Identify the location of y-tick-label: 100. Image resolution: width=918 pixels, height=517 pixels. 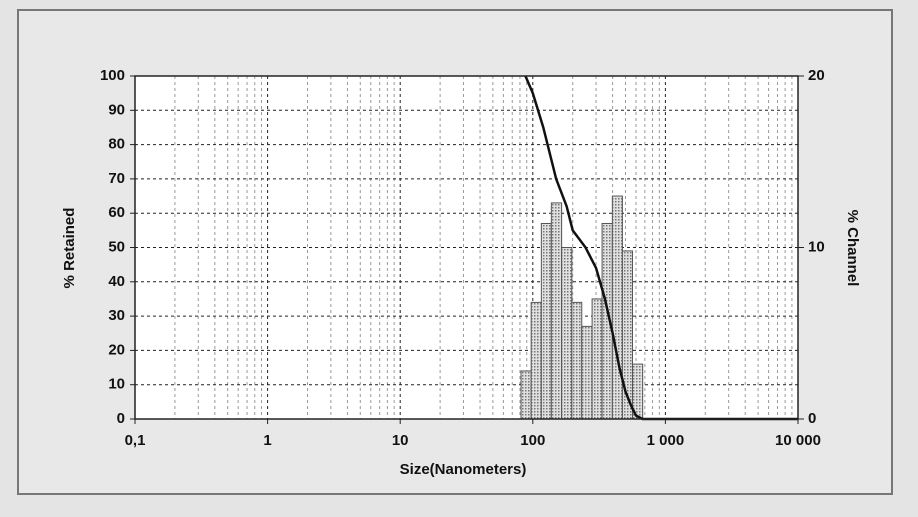
(112, 75).